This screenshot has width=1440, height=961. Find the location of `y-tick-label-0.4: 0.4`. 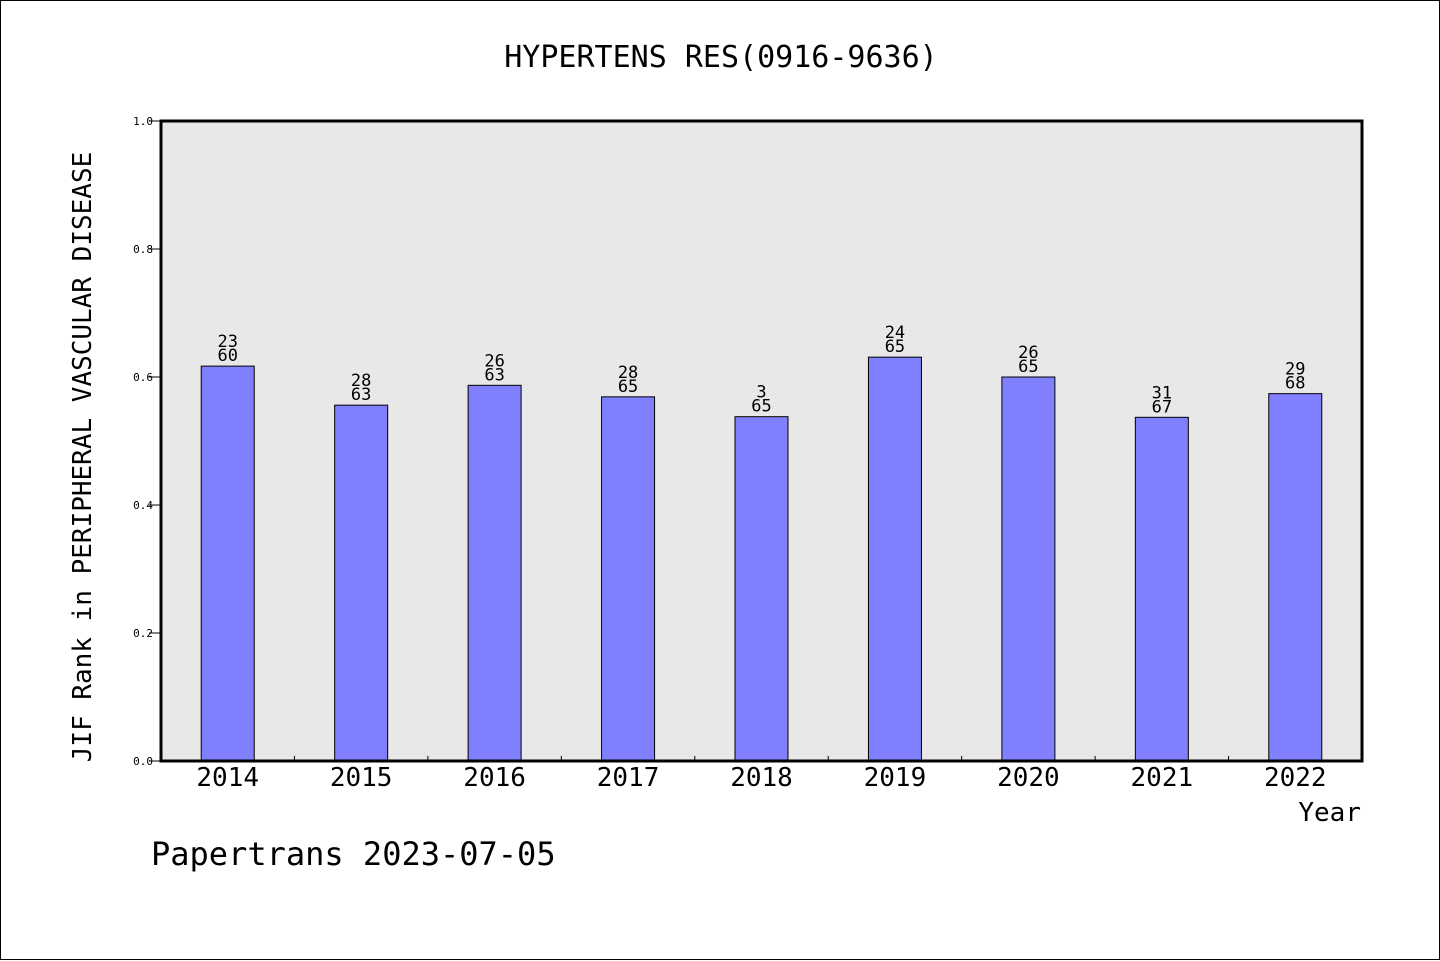

y-tick-label-0.4: 0.4 is located at coordinates (143, 505).